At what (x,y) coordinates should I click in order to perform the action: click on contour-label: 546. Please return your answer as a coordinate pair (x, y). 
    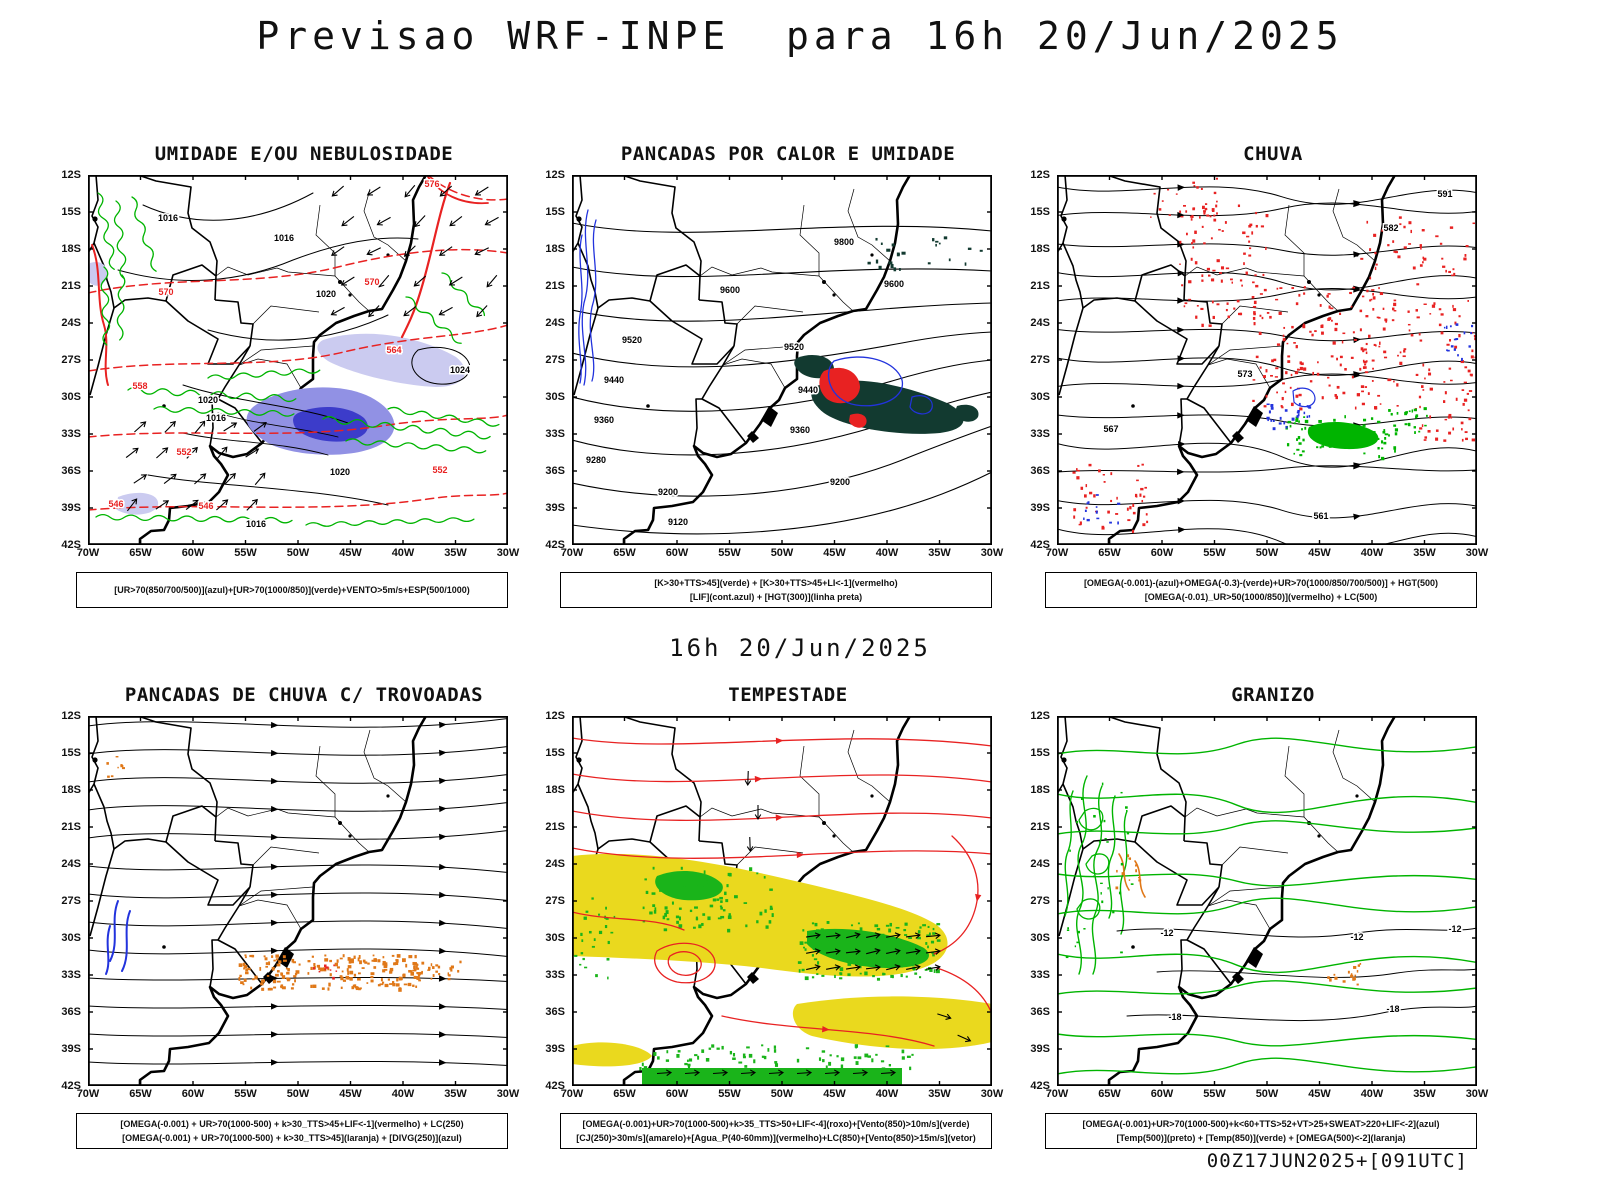
    Looking at the image, I should click on (205, 506).